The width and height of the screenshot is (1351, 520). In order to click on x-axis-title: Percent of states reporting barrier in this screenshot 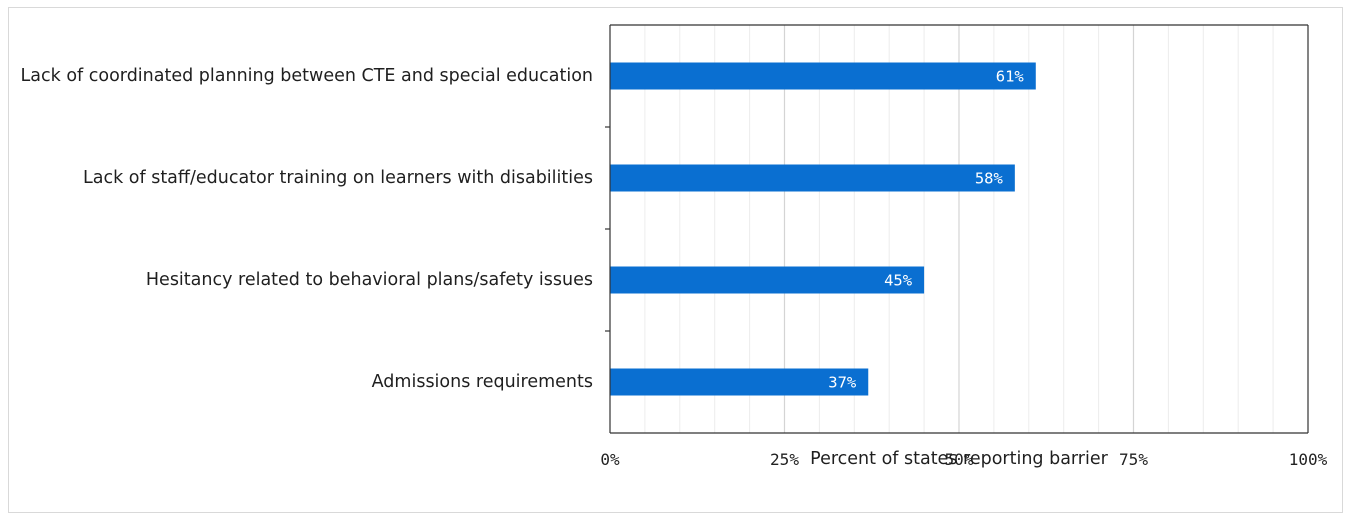, I will do `click(959, 459)`.